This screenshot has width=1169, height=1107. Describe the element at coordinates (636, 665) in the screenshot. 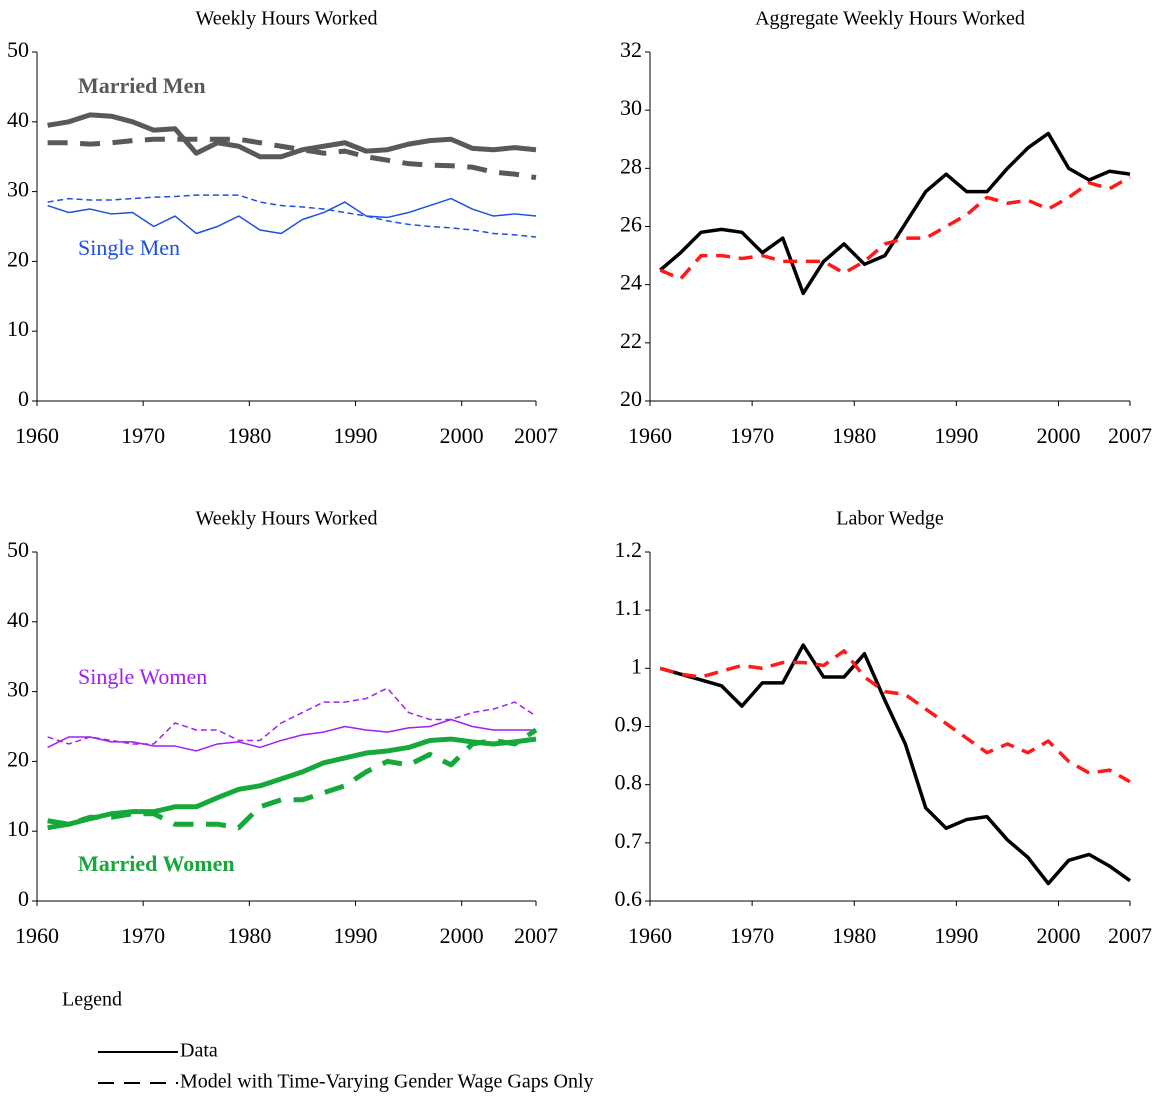

I see `y-tick-label: 1` at that location.